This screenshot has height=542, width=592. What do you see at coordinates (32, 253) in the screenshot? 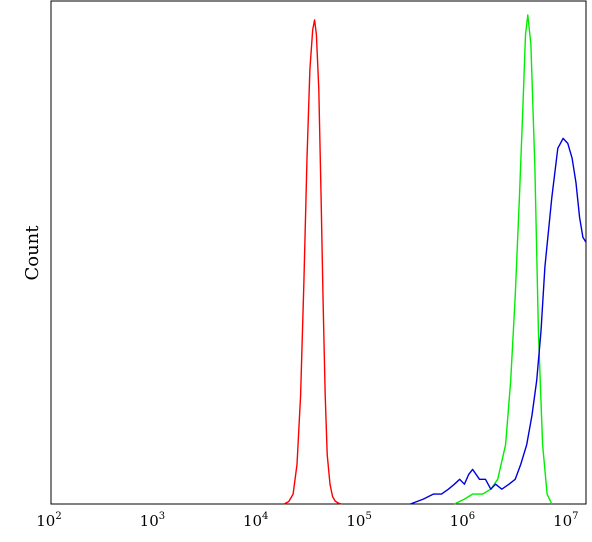
I see `y-axis-label: Count` at bounding box center [32, 253].